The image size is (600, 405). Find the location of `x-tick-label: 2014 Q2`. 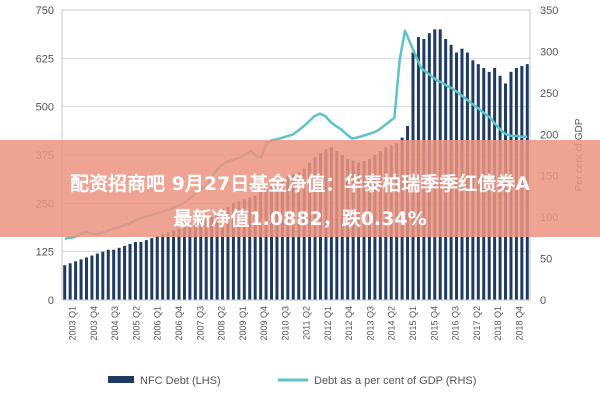

x-tick-label: 2014 Q2 is located at coordinates (392, 323).